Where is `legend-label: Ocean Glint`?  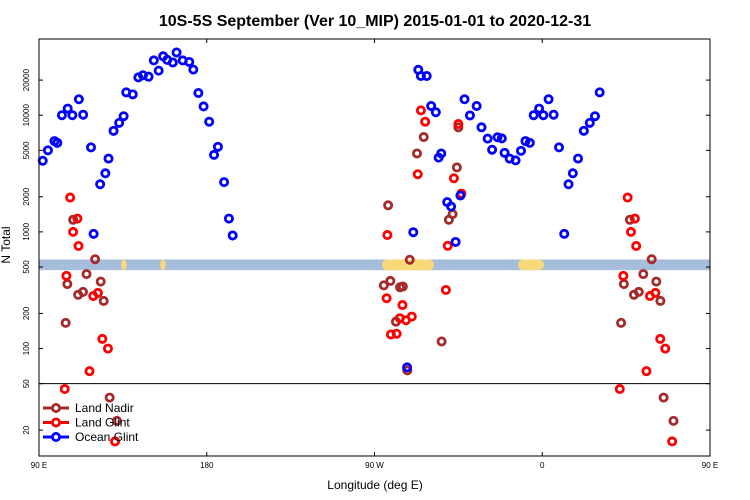
legend-label: Ocean Glint is located at coordinates (107, 437).